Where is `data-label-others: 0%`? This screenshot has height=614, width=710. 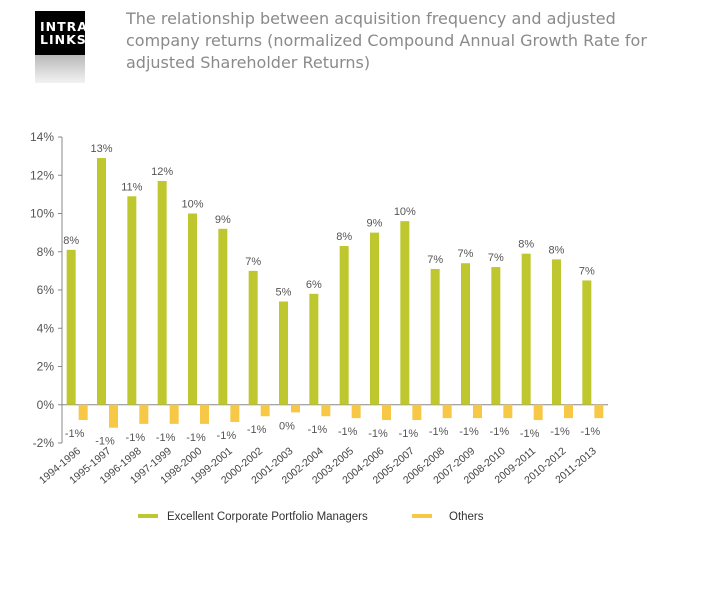 data-label-others: 0% is located at coordinates (287, 426).